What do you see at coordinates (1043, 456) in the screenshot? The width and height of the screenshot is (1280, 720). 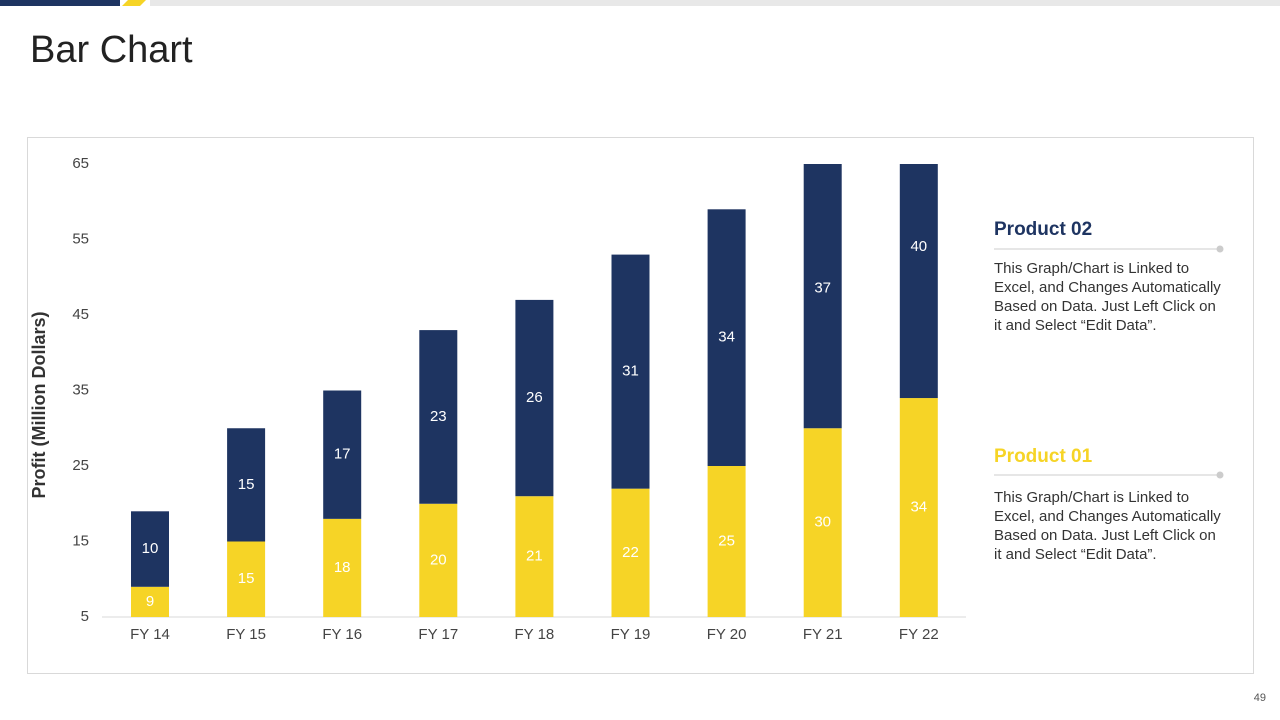 I see `series-heading: Product 01` at bounding box center [1043, 456].